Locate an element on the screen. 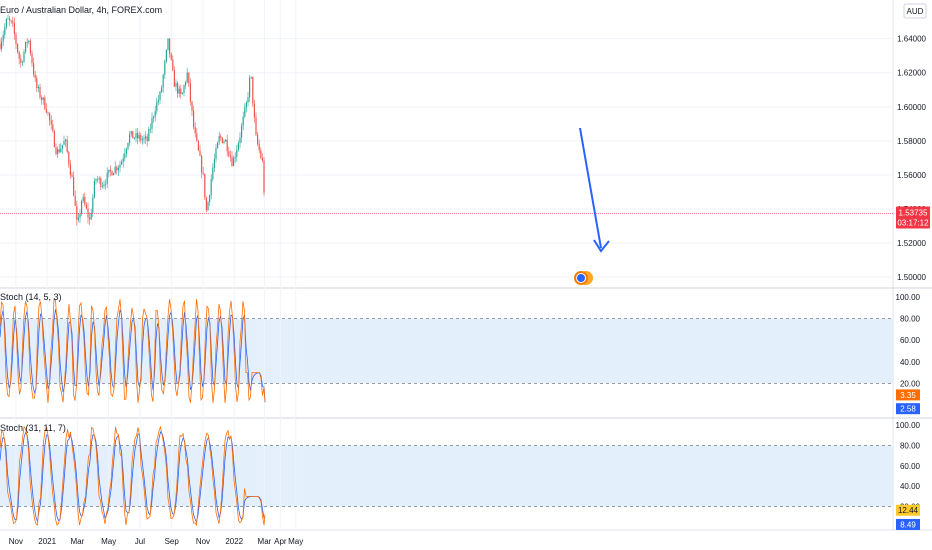 This screenshot has width=932, height=550. date-tick-label: May is located at coordinates (295, 541).